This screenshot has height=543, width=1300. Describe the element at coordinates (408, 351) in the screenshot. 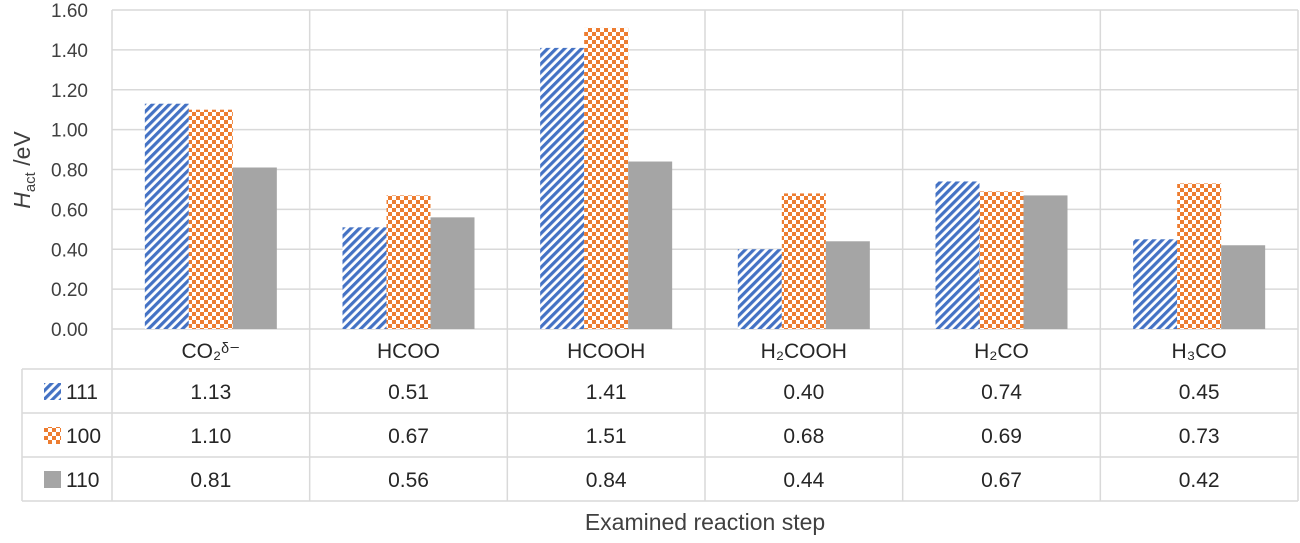

I see `category-label: HCOO` at that location.